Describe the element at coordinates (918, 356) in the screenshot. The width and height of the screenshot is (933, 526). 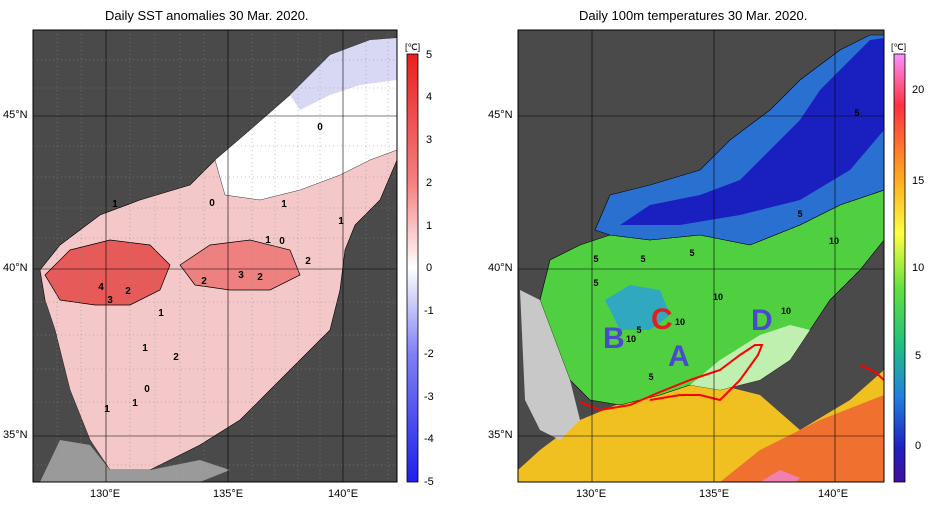
I see `right-cb-tick: 5` at that location.